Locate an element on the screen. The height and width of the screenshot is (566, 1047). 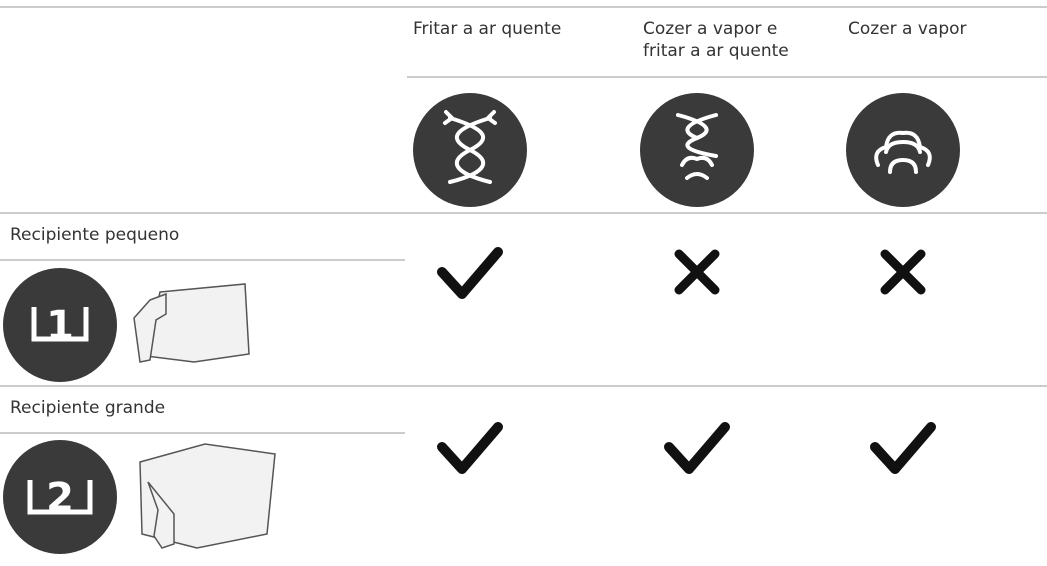
size-number: 1 is located at coordinates (60, 326).